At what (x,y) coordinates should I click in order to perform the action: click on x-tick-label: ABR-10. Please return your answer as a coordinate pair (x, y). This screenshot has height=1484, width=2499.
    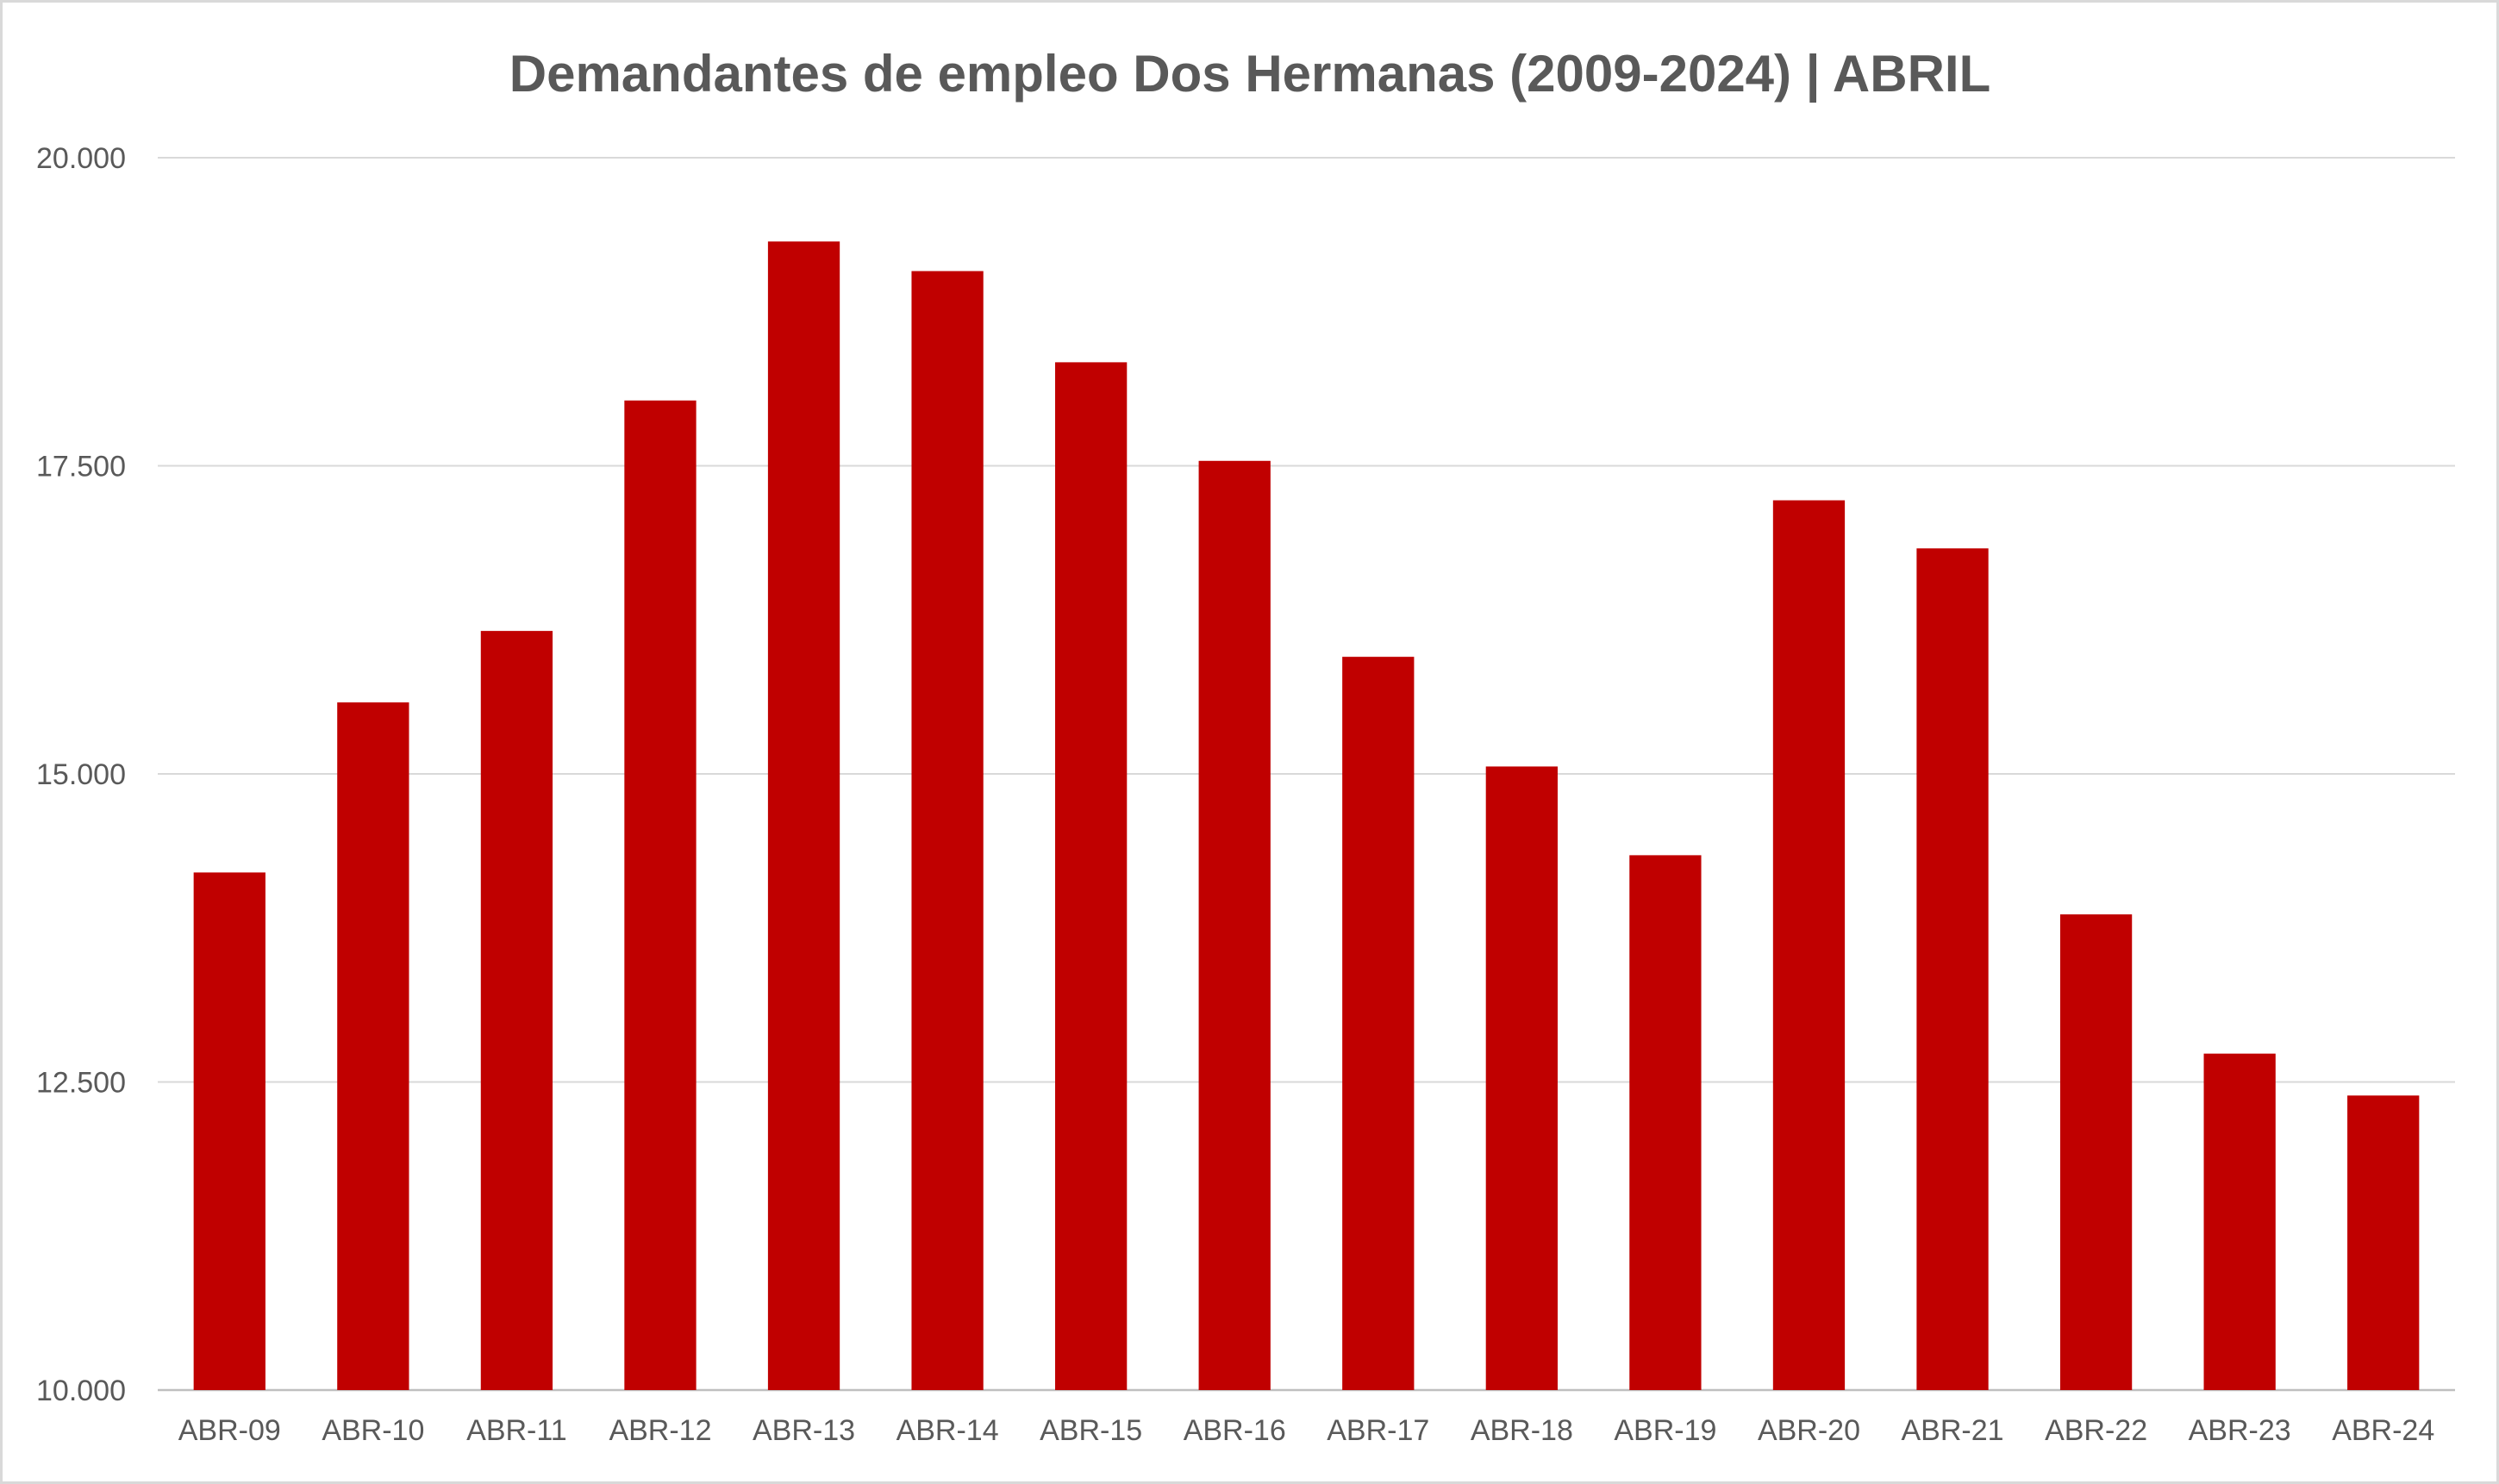
    Looking at the image, I should click on (373, 1431).